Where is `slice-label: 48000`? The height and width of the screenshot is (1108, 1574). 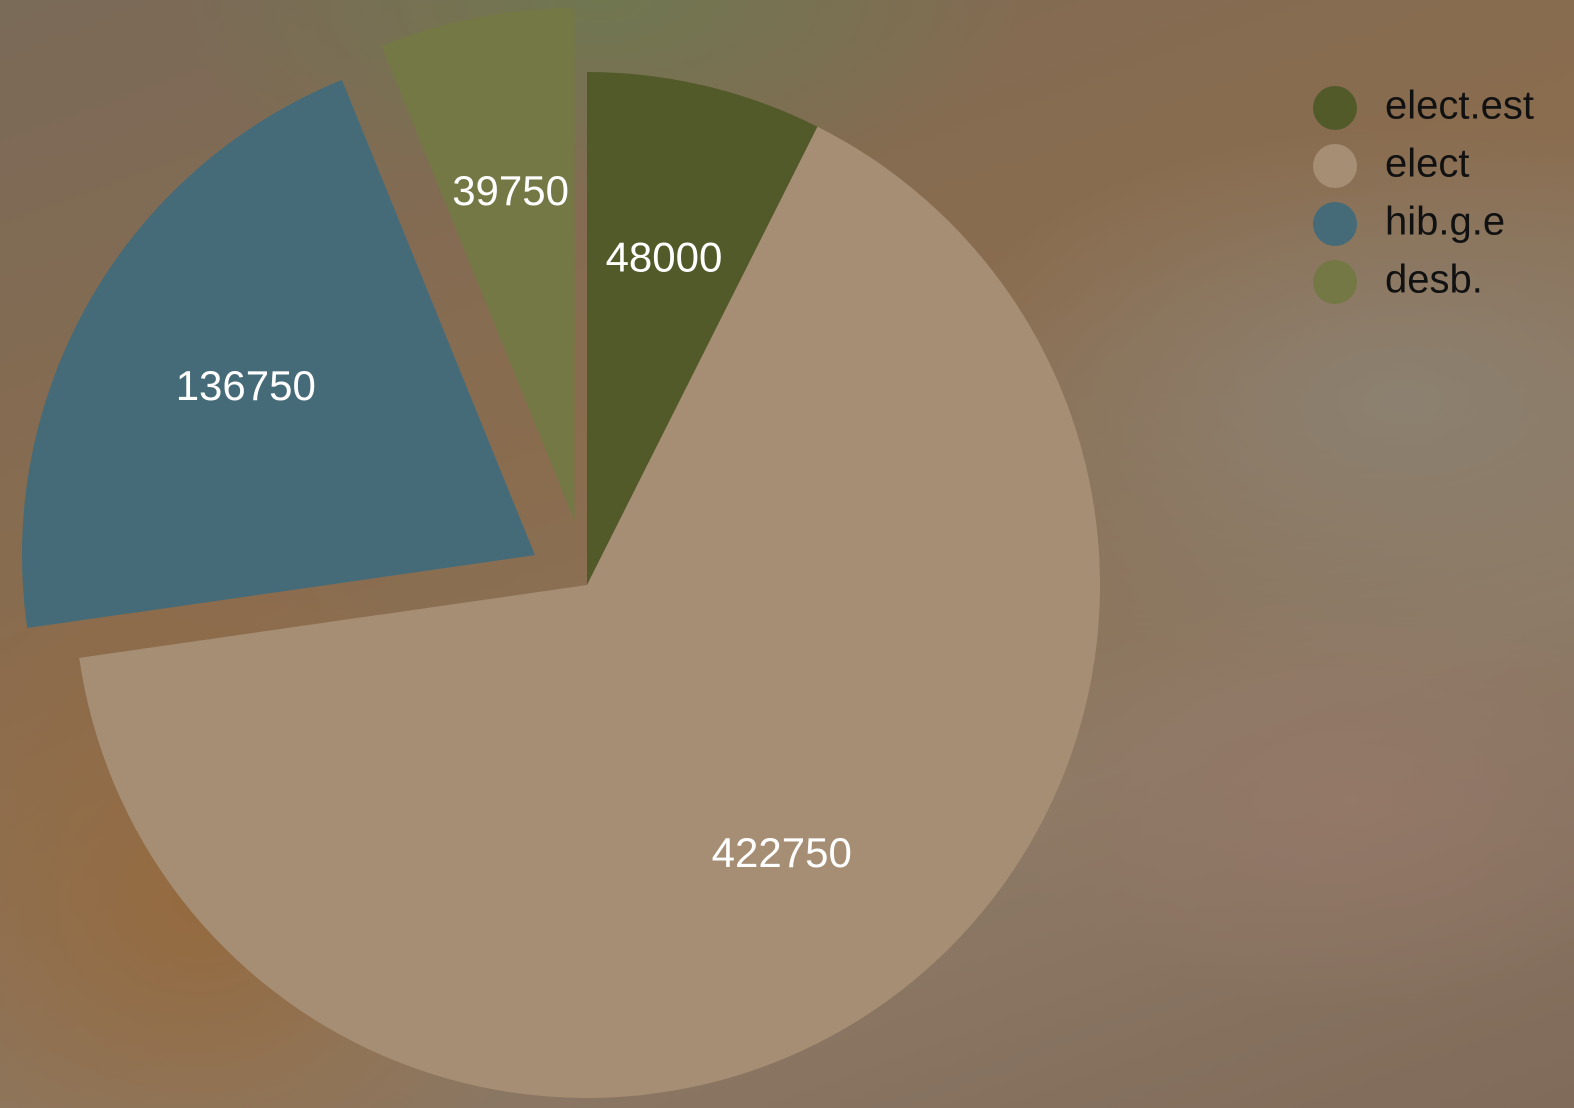
slice-label: 48000 is located at coordinates (664, 257).